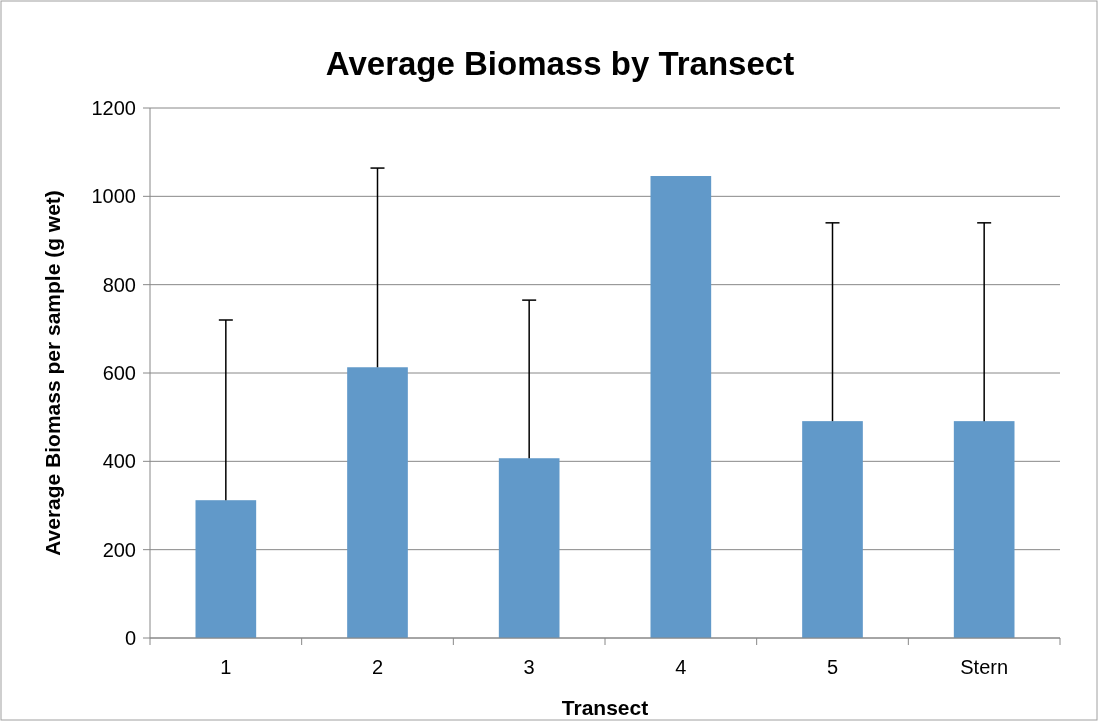 The height and width of the screenshot is (721, 1102). What do you see at coordinates (529, 667) in the screenshot?
I see `x-tick-label: 3` at bounding box center [529, 667].